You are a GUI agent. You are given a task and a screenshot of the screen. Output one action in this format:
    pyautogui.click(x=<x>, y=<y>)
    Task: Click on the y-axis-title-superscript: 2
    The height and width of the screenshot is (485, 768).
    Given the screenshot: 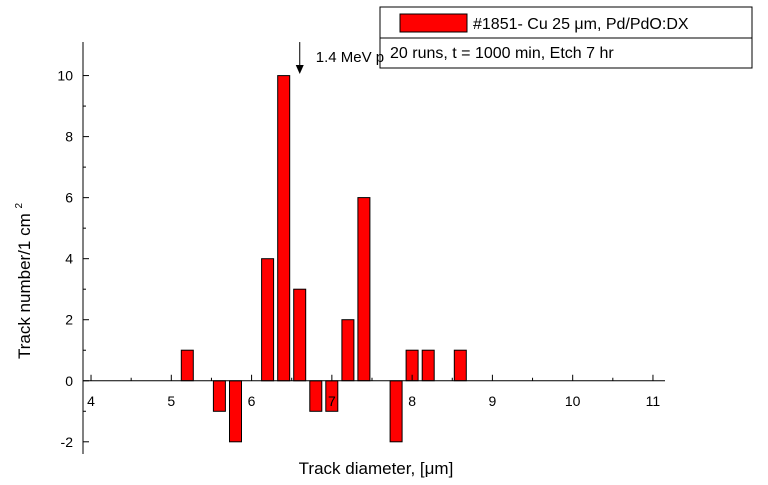 What is the action you would take?
    pyautogui.click(x=19, y=206)
    